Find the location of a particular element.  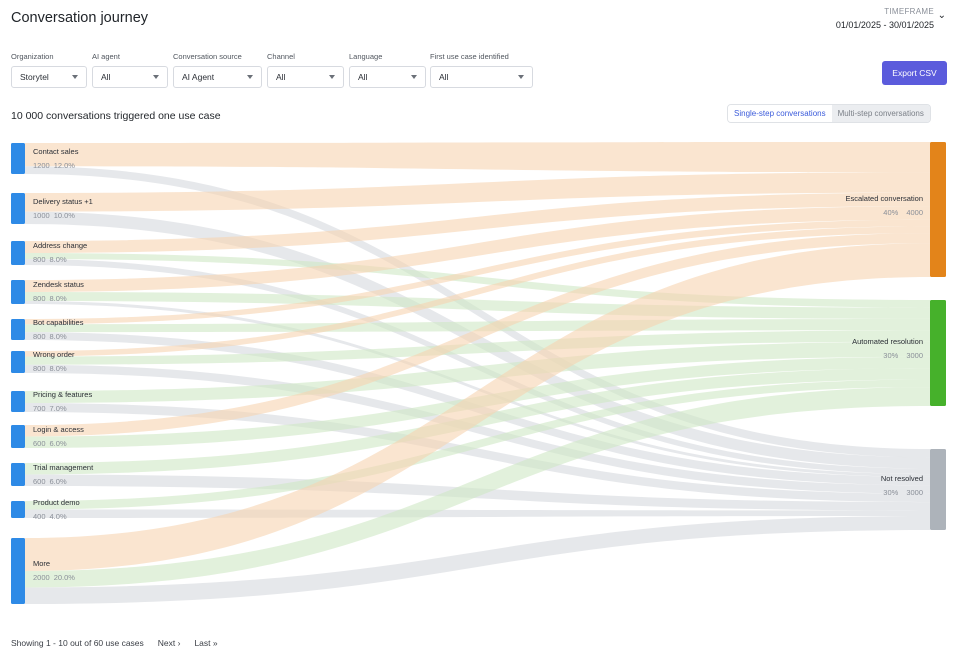

source-node-label: Product demo 400 4.0% is located at coordinates (56, 509).